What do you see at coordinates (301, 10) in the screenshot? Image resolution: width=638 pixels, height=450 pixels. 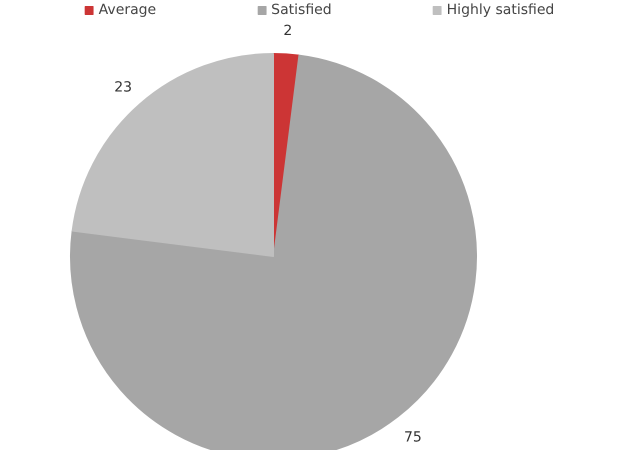 I see `legend-label: Satisfied` at bounding box center [301, 10].